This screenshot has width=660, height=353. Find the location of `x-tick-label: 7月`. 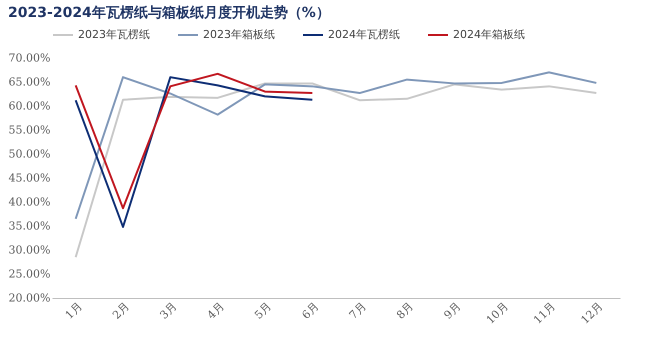

x-tick-label: 7月 is located at coordinates (357, 311).